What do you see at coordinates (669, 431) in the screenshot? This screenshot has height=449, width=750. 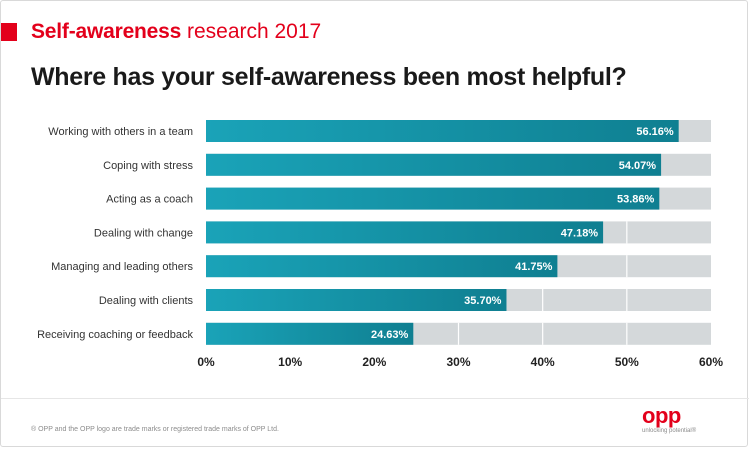 I see `logo-tagline: unlocking potential®` at bounding box center [669, 431].